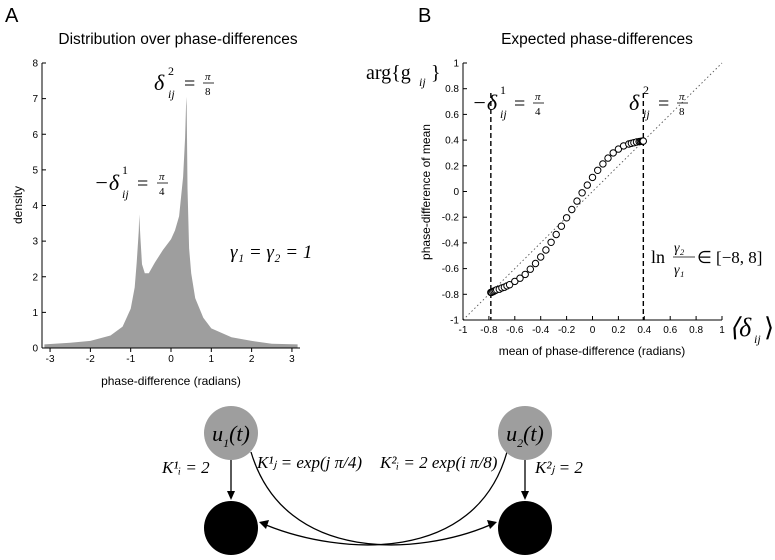 The width and height of the screenshot is (775, 560). I want to click on panel-b-x-tick-label: 0.8, so click(696, 330).